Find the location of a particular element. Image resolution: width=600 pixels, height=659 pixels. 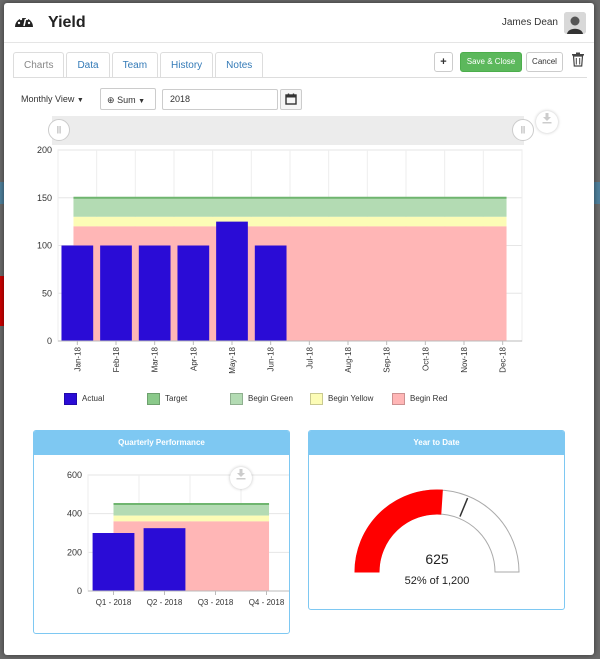

tab-notes: Notes is located at coordinates (239, 65).